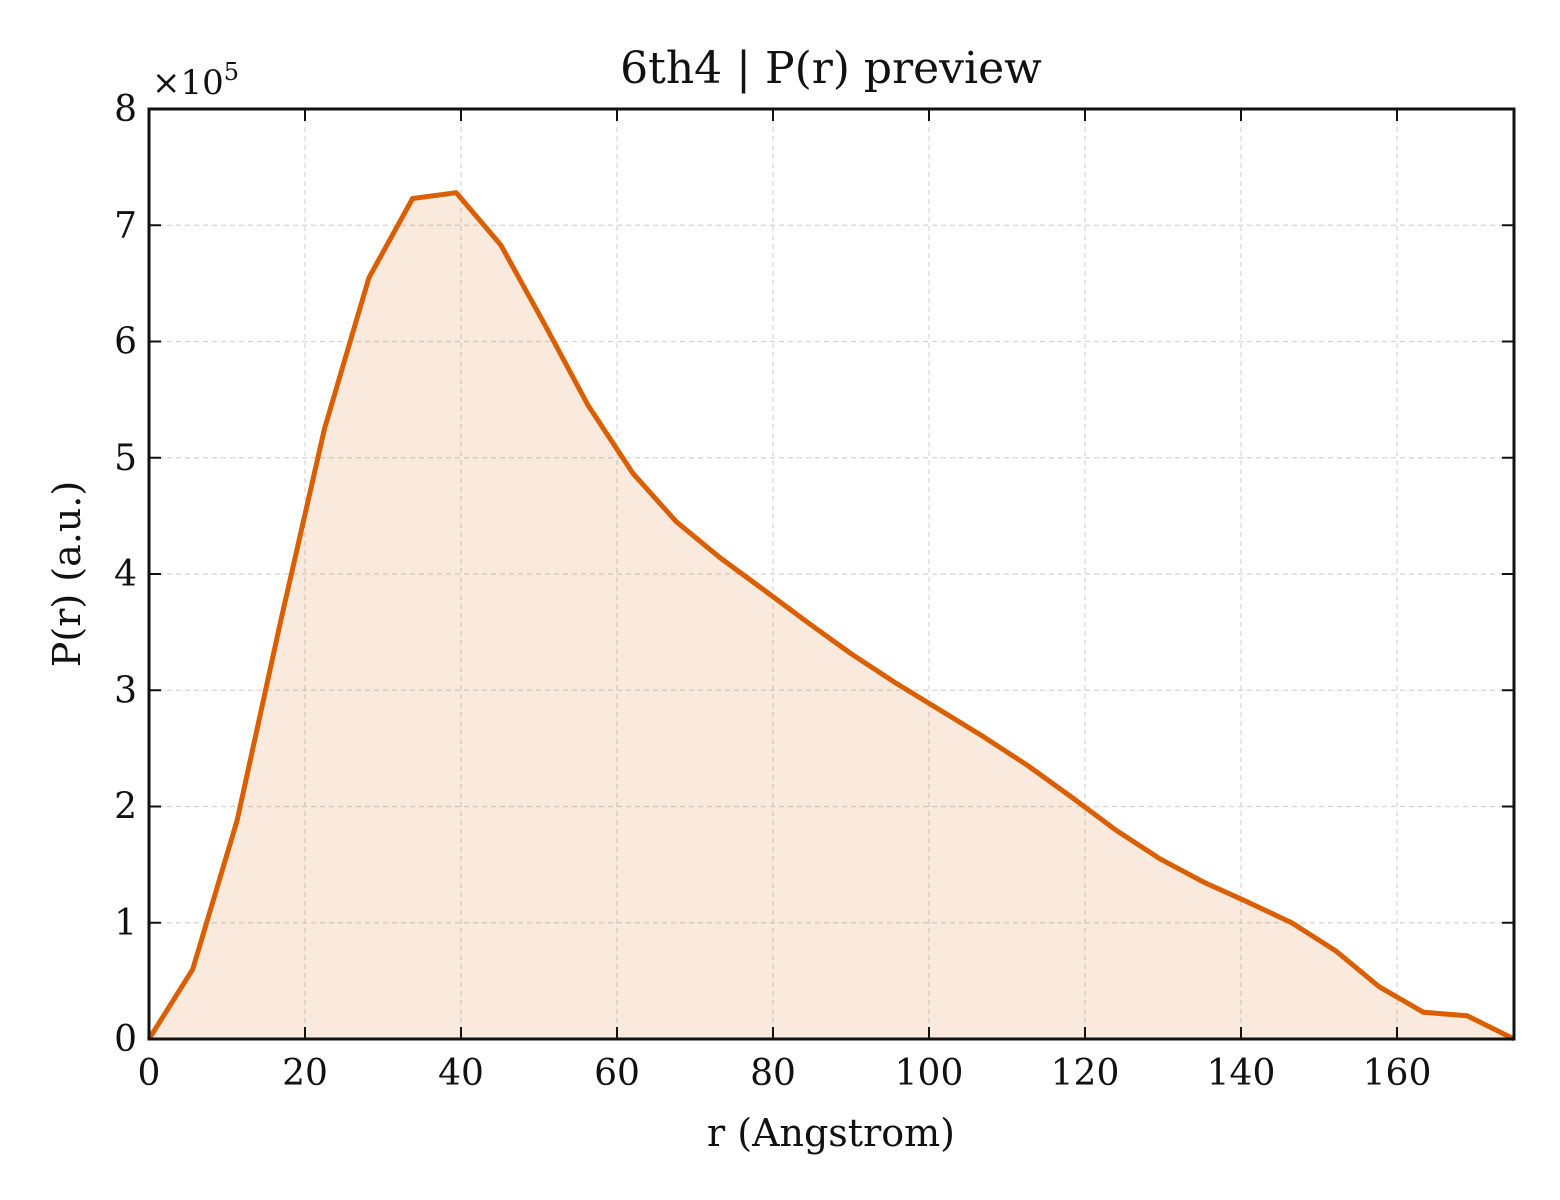 The height and width of the screenshot is (1200, 1560). I want to click on y-tick-label: 8, so click(125, 109).